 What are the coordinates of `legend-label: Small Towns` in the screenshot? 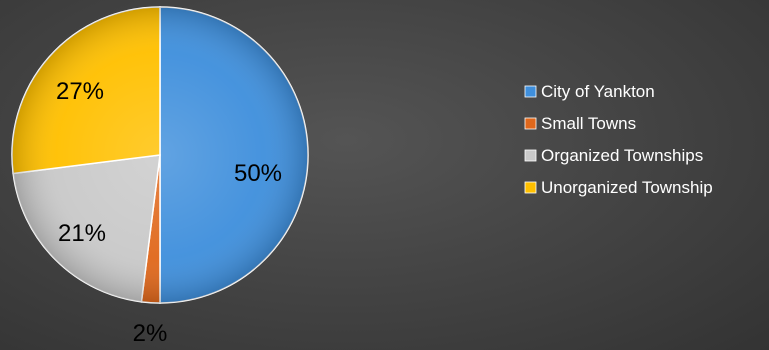 It's located at (588, 123).